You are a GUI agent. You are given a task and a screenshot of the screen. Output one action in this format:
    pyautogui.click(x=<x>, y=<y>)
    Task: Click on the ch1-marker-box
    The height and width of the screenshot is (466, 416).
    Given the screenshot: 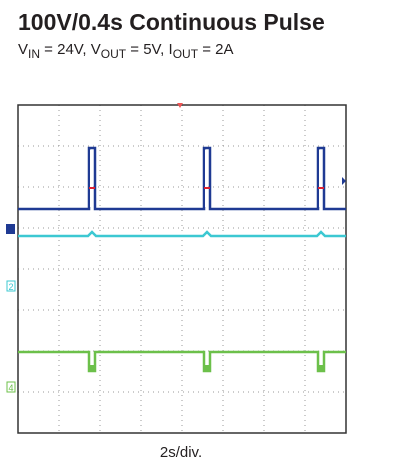 What is the action you would take?
    pyautogui.click(x=10, y=229)
    